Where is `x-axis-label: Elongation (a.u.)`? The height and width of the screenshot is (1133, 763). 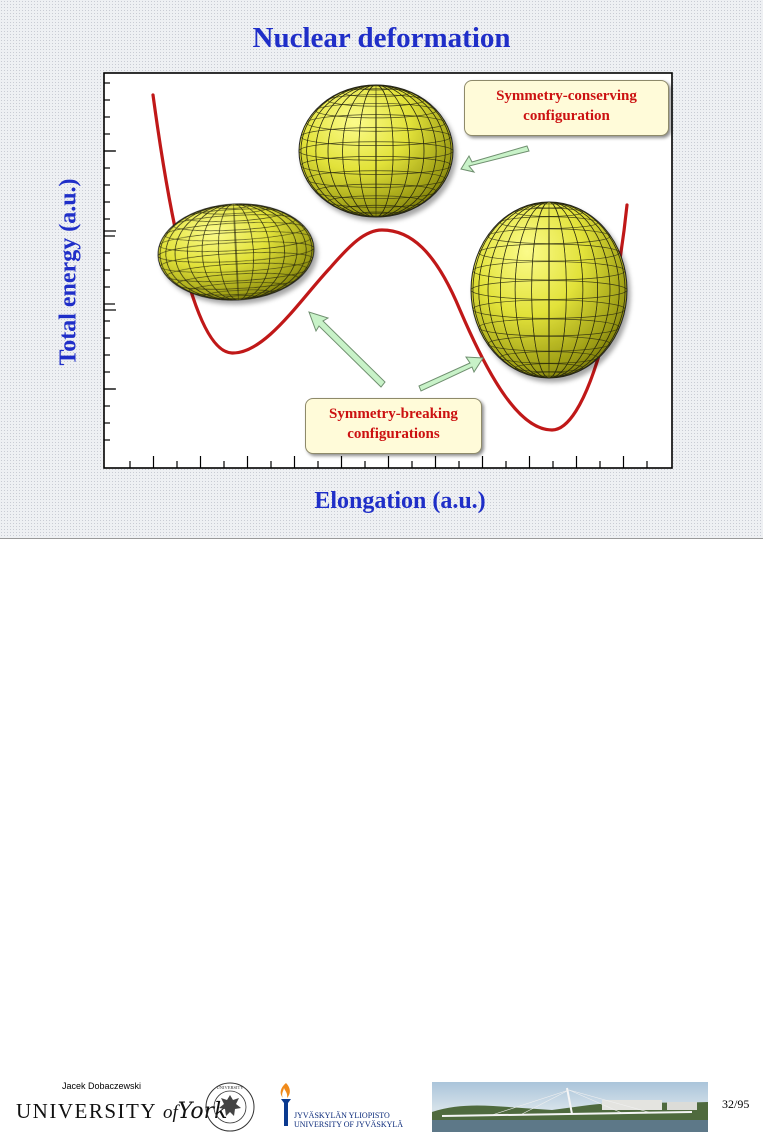 x-axis-label: Elongation (a.u.) is located at coordinates (400, 501).